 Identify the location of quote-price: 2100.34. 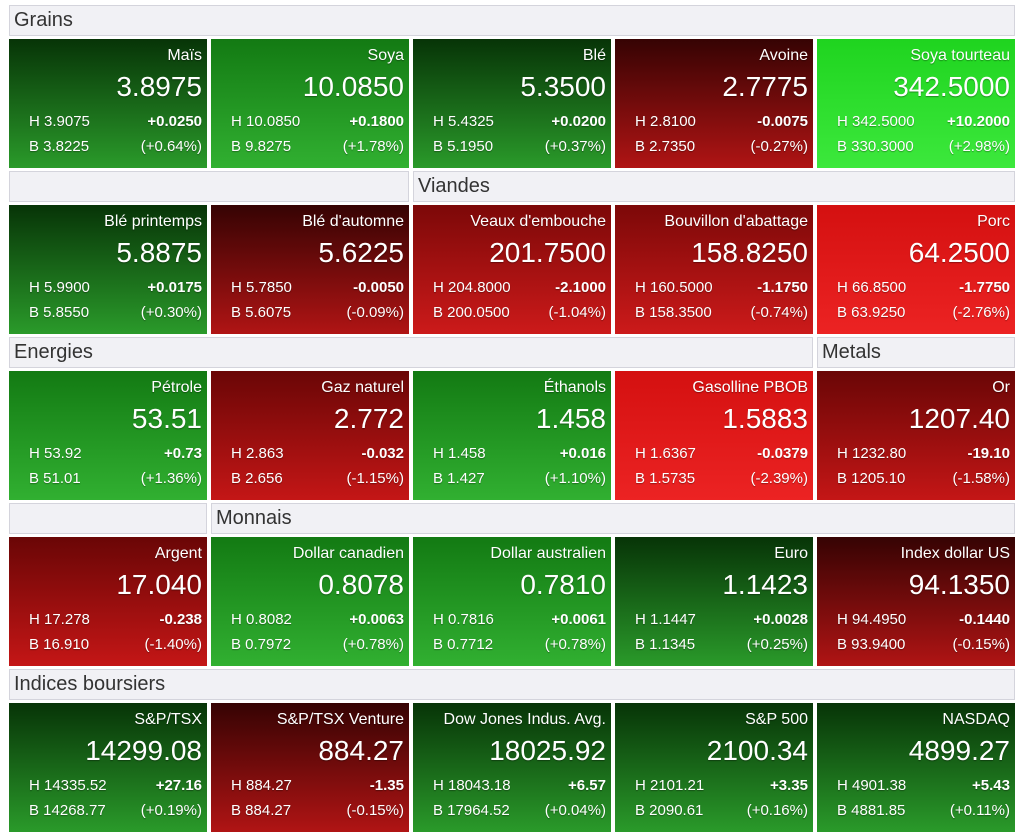
(757, 750).